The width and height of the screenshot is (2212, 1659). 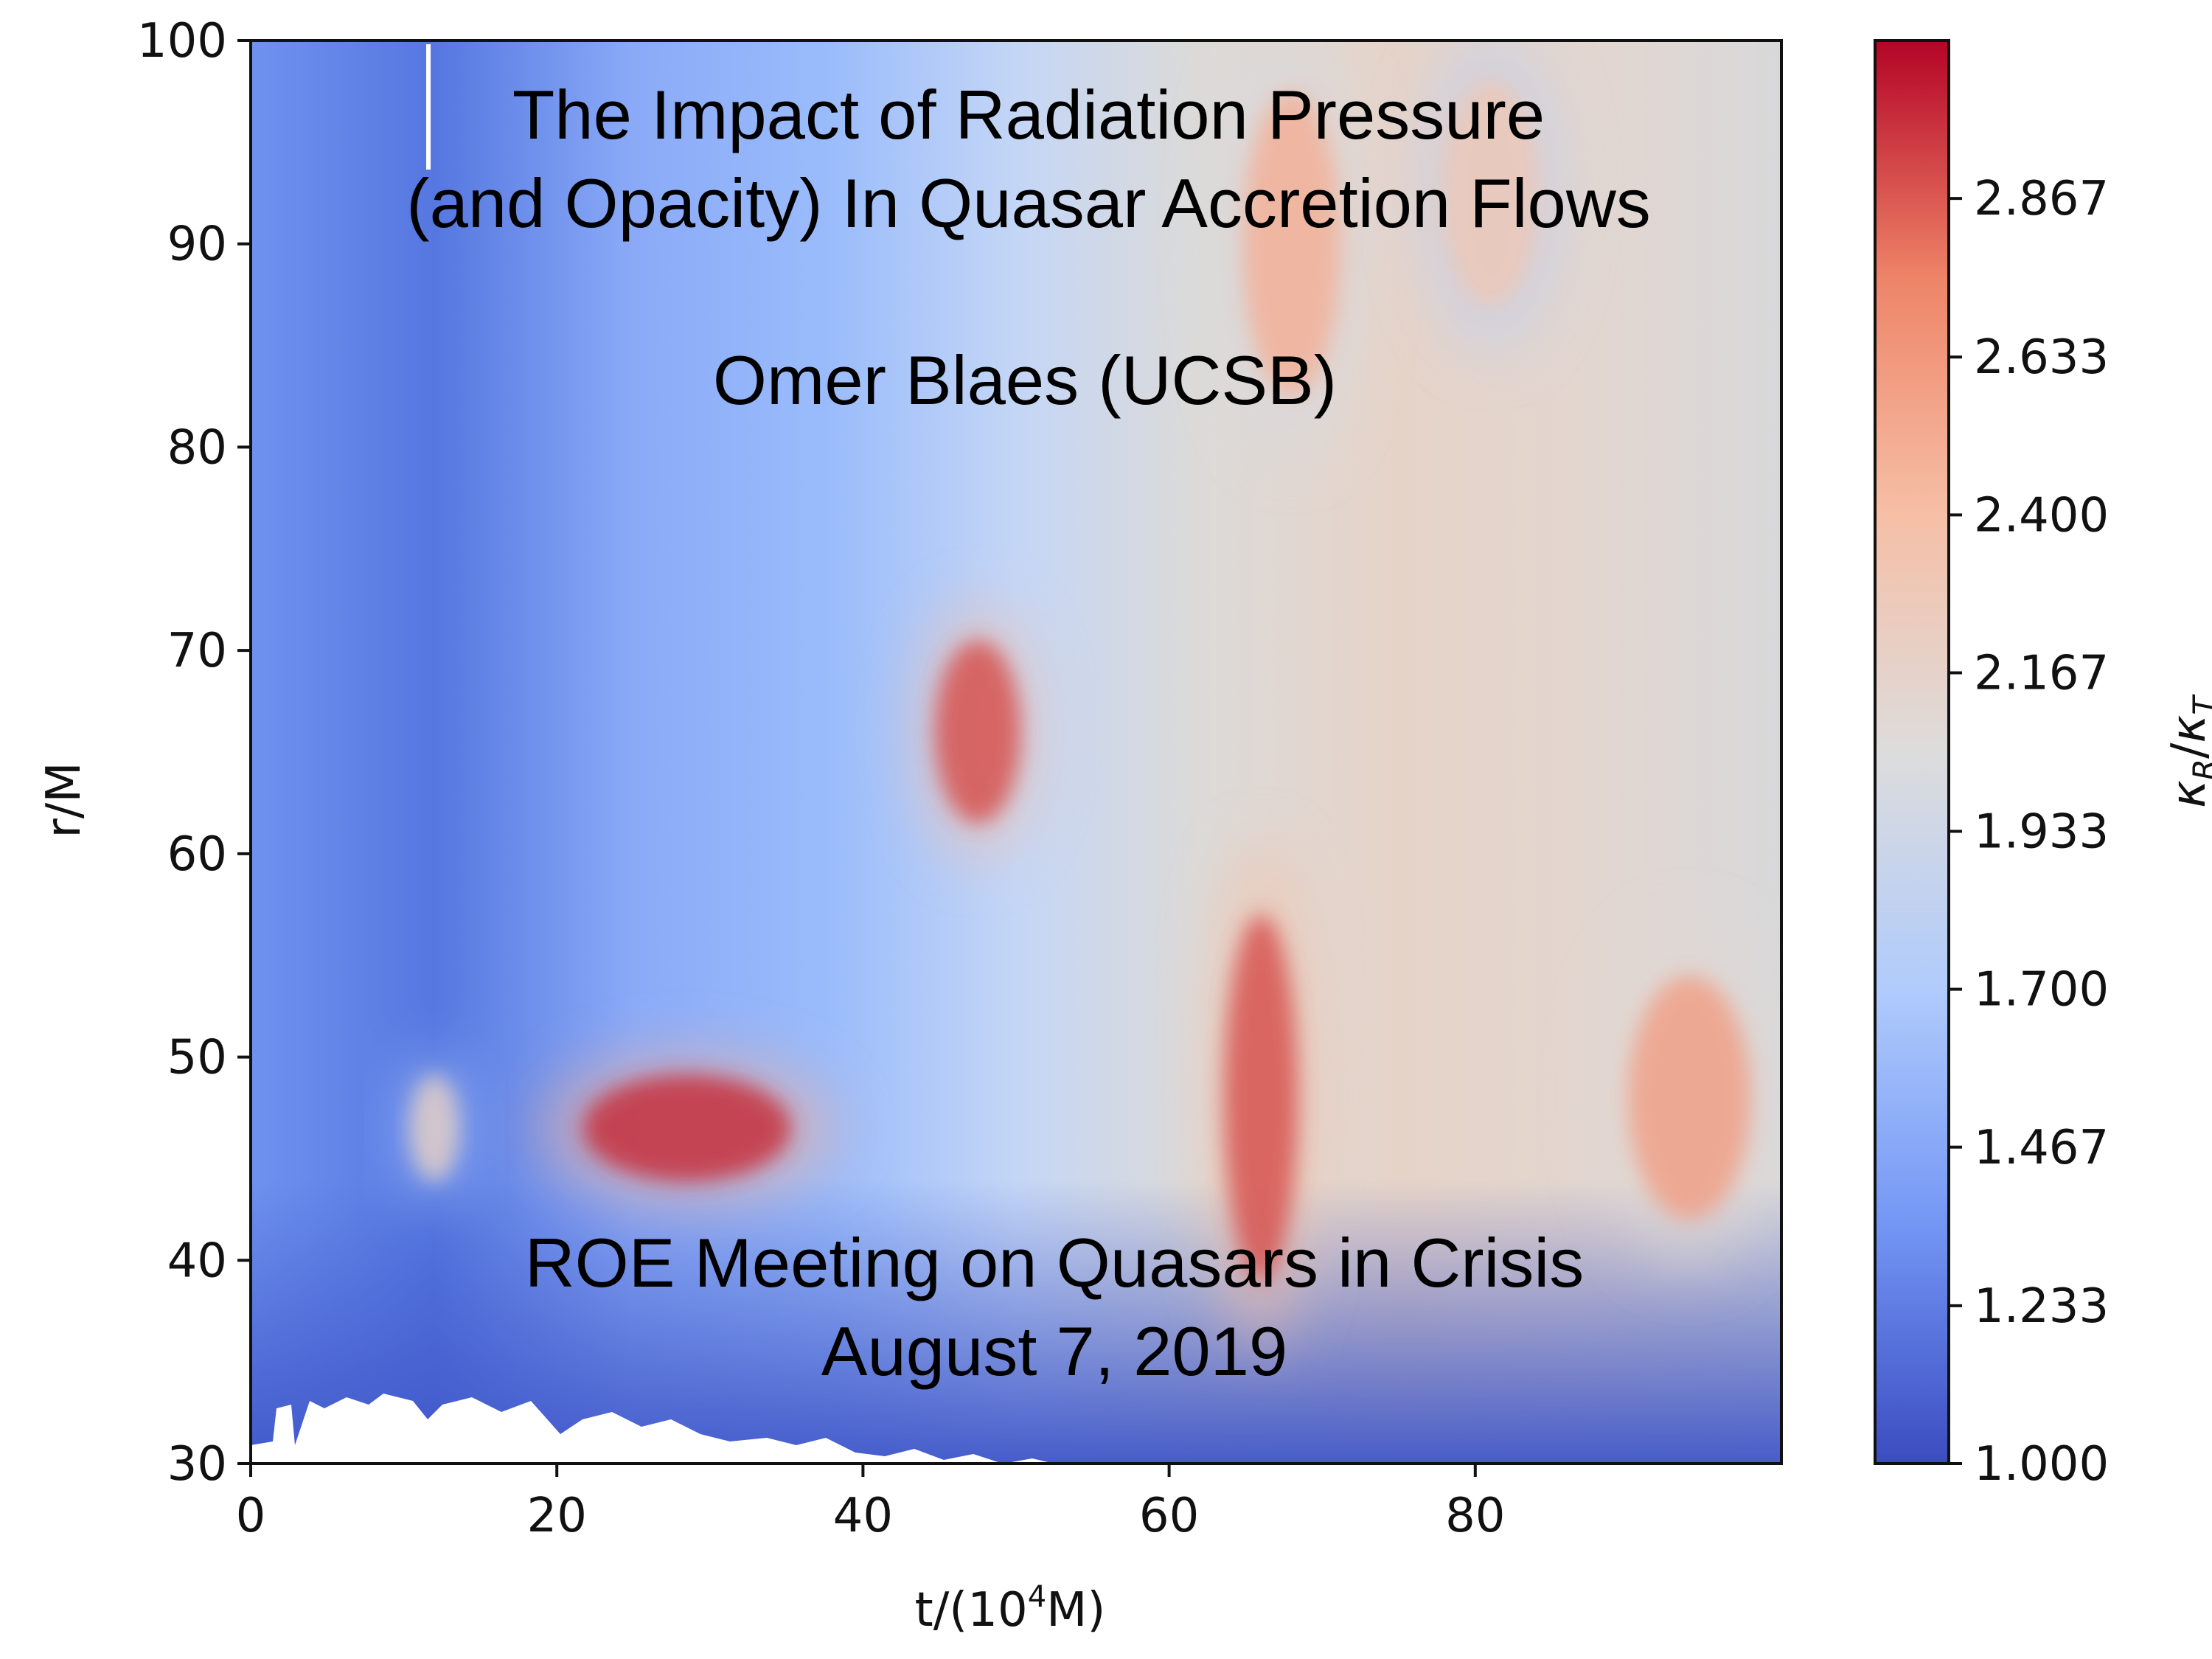 I want to click on colorbar-tick-label: 1.000, so click(x=2041, y=1464).